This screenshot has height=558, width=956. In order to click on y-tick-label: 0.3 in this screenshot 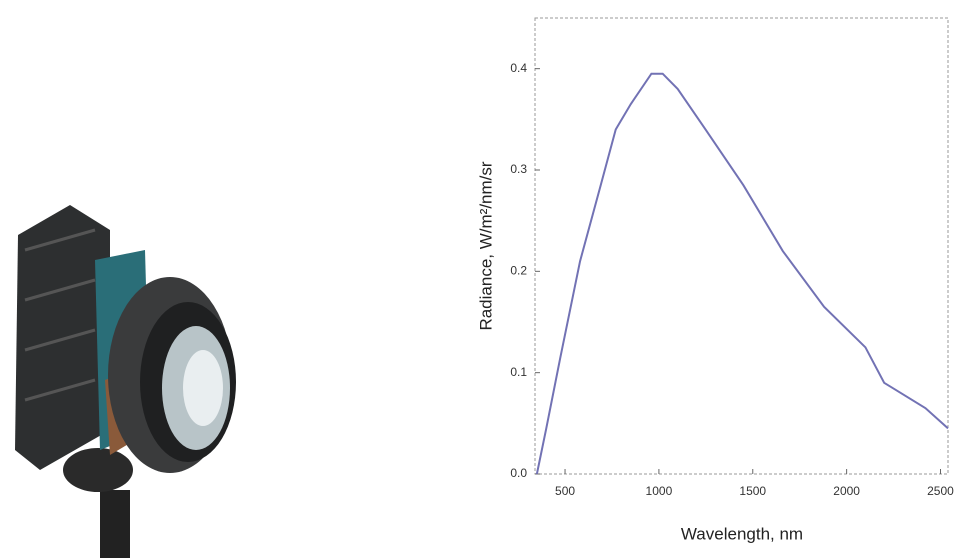, I will do `click(518, 169)`.